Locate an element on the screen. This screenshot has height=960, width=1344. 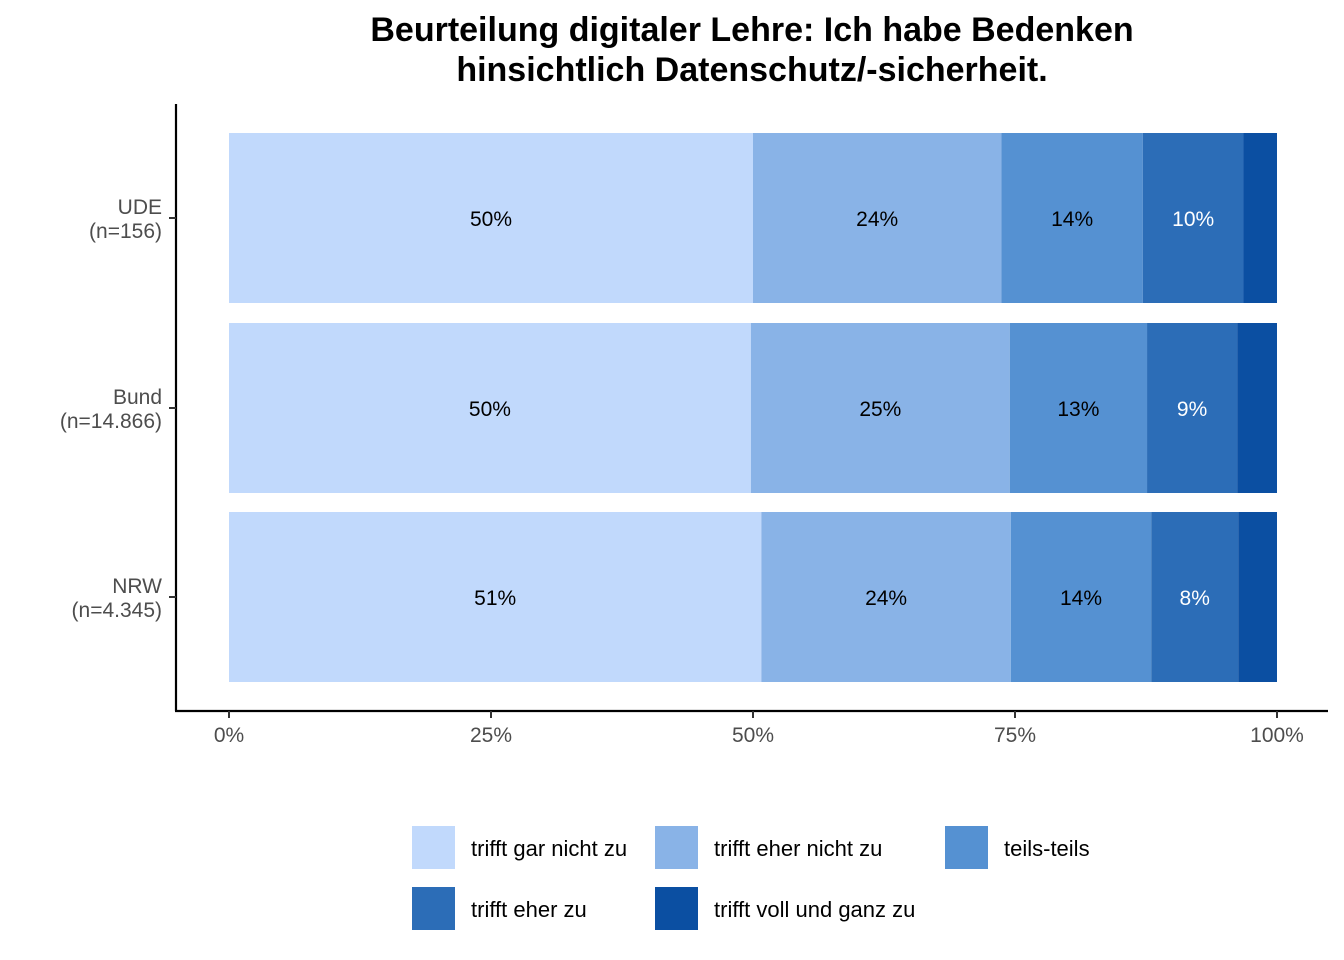
legend-swatch-trifft-voll-und-ganz-zu is located at coordinates (676, 908).